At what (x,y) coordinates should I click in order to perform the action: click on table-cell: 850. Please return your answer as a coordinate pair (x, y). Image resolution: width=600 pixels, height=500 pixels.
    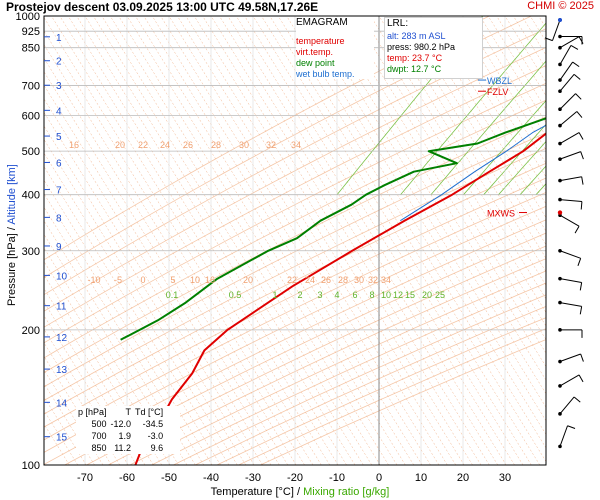
    Looking at the image, I should click on (99, 448).